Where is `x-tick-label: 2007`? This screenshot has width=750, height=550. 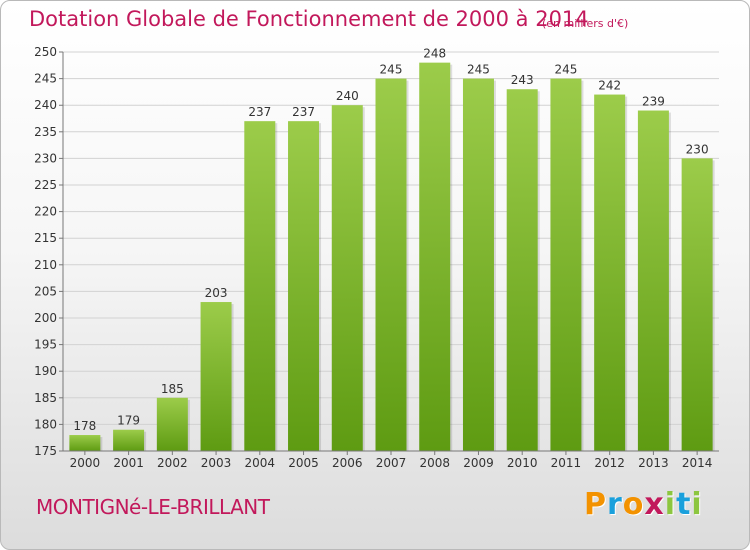
x-tick-label: 2007 is located at coordinates (391, 463).